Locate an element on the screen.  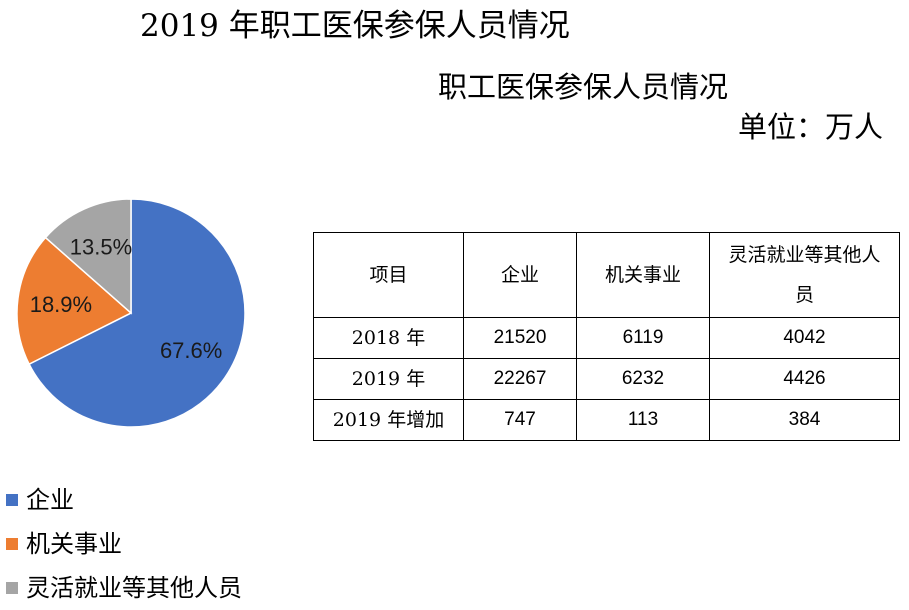
legend-swatch-flexible is located at coordinates (12, 588).